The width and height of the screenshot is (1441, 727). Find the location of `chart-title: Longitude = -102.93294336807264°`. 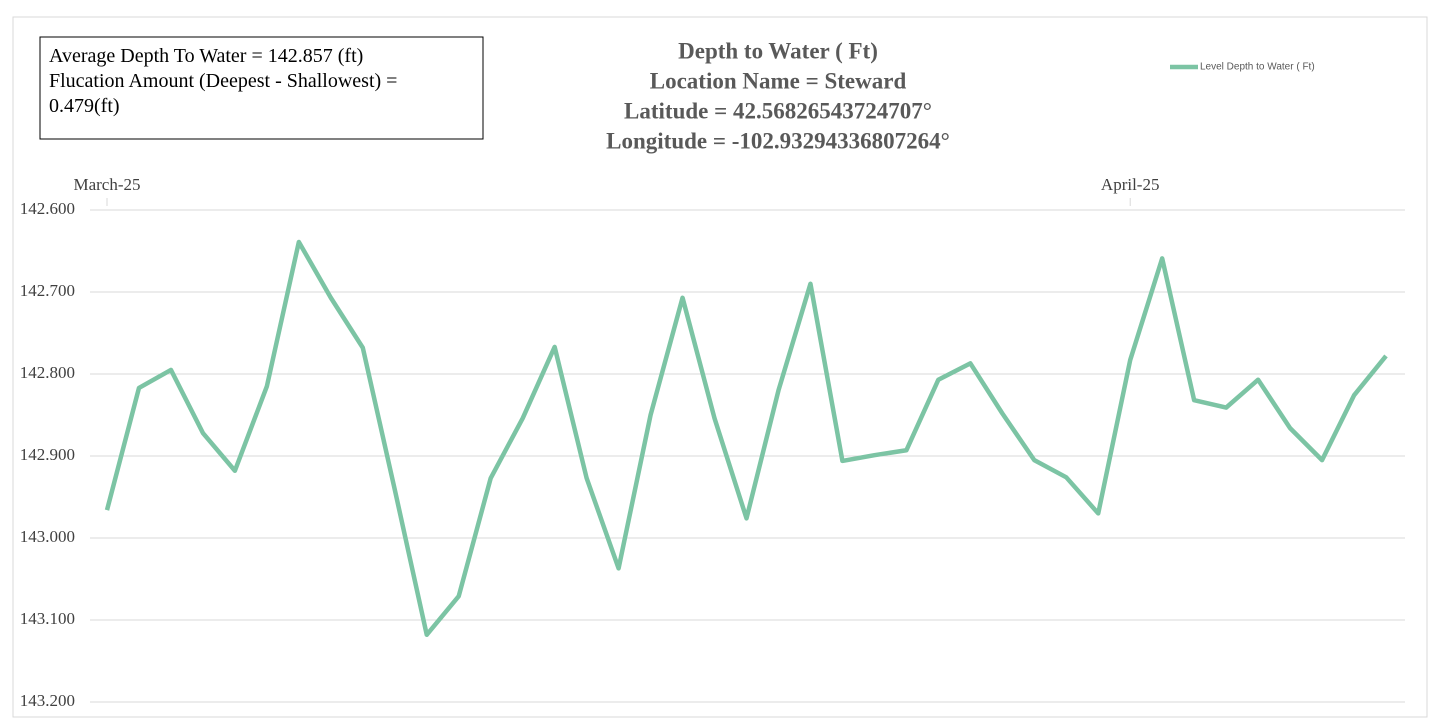

chart-title: Longitude = -102.93294336807264° is located at coordinates (778, 140).